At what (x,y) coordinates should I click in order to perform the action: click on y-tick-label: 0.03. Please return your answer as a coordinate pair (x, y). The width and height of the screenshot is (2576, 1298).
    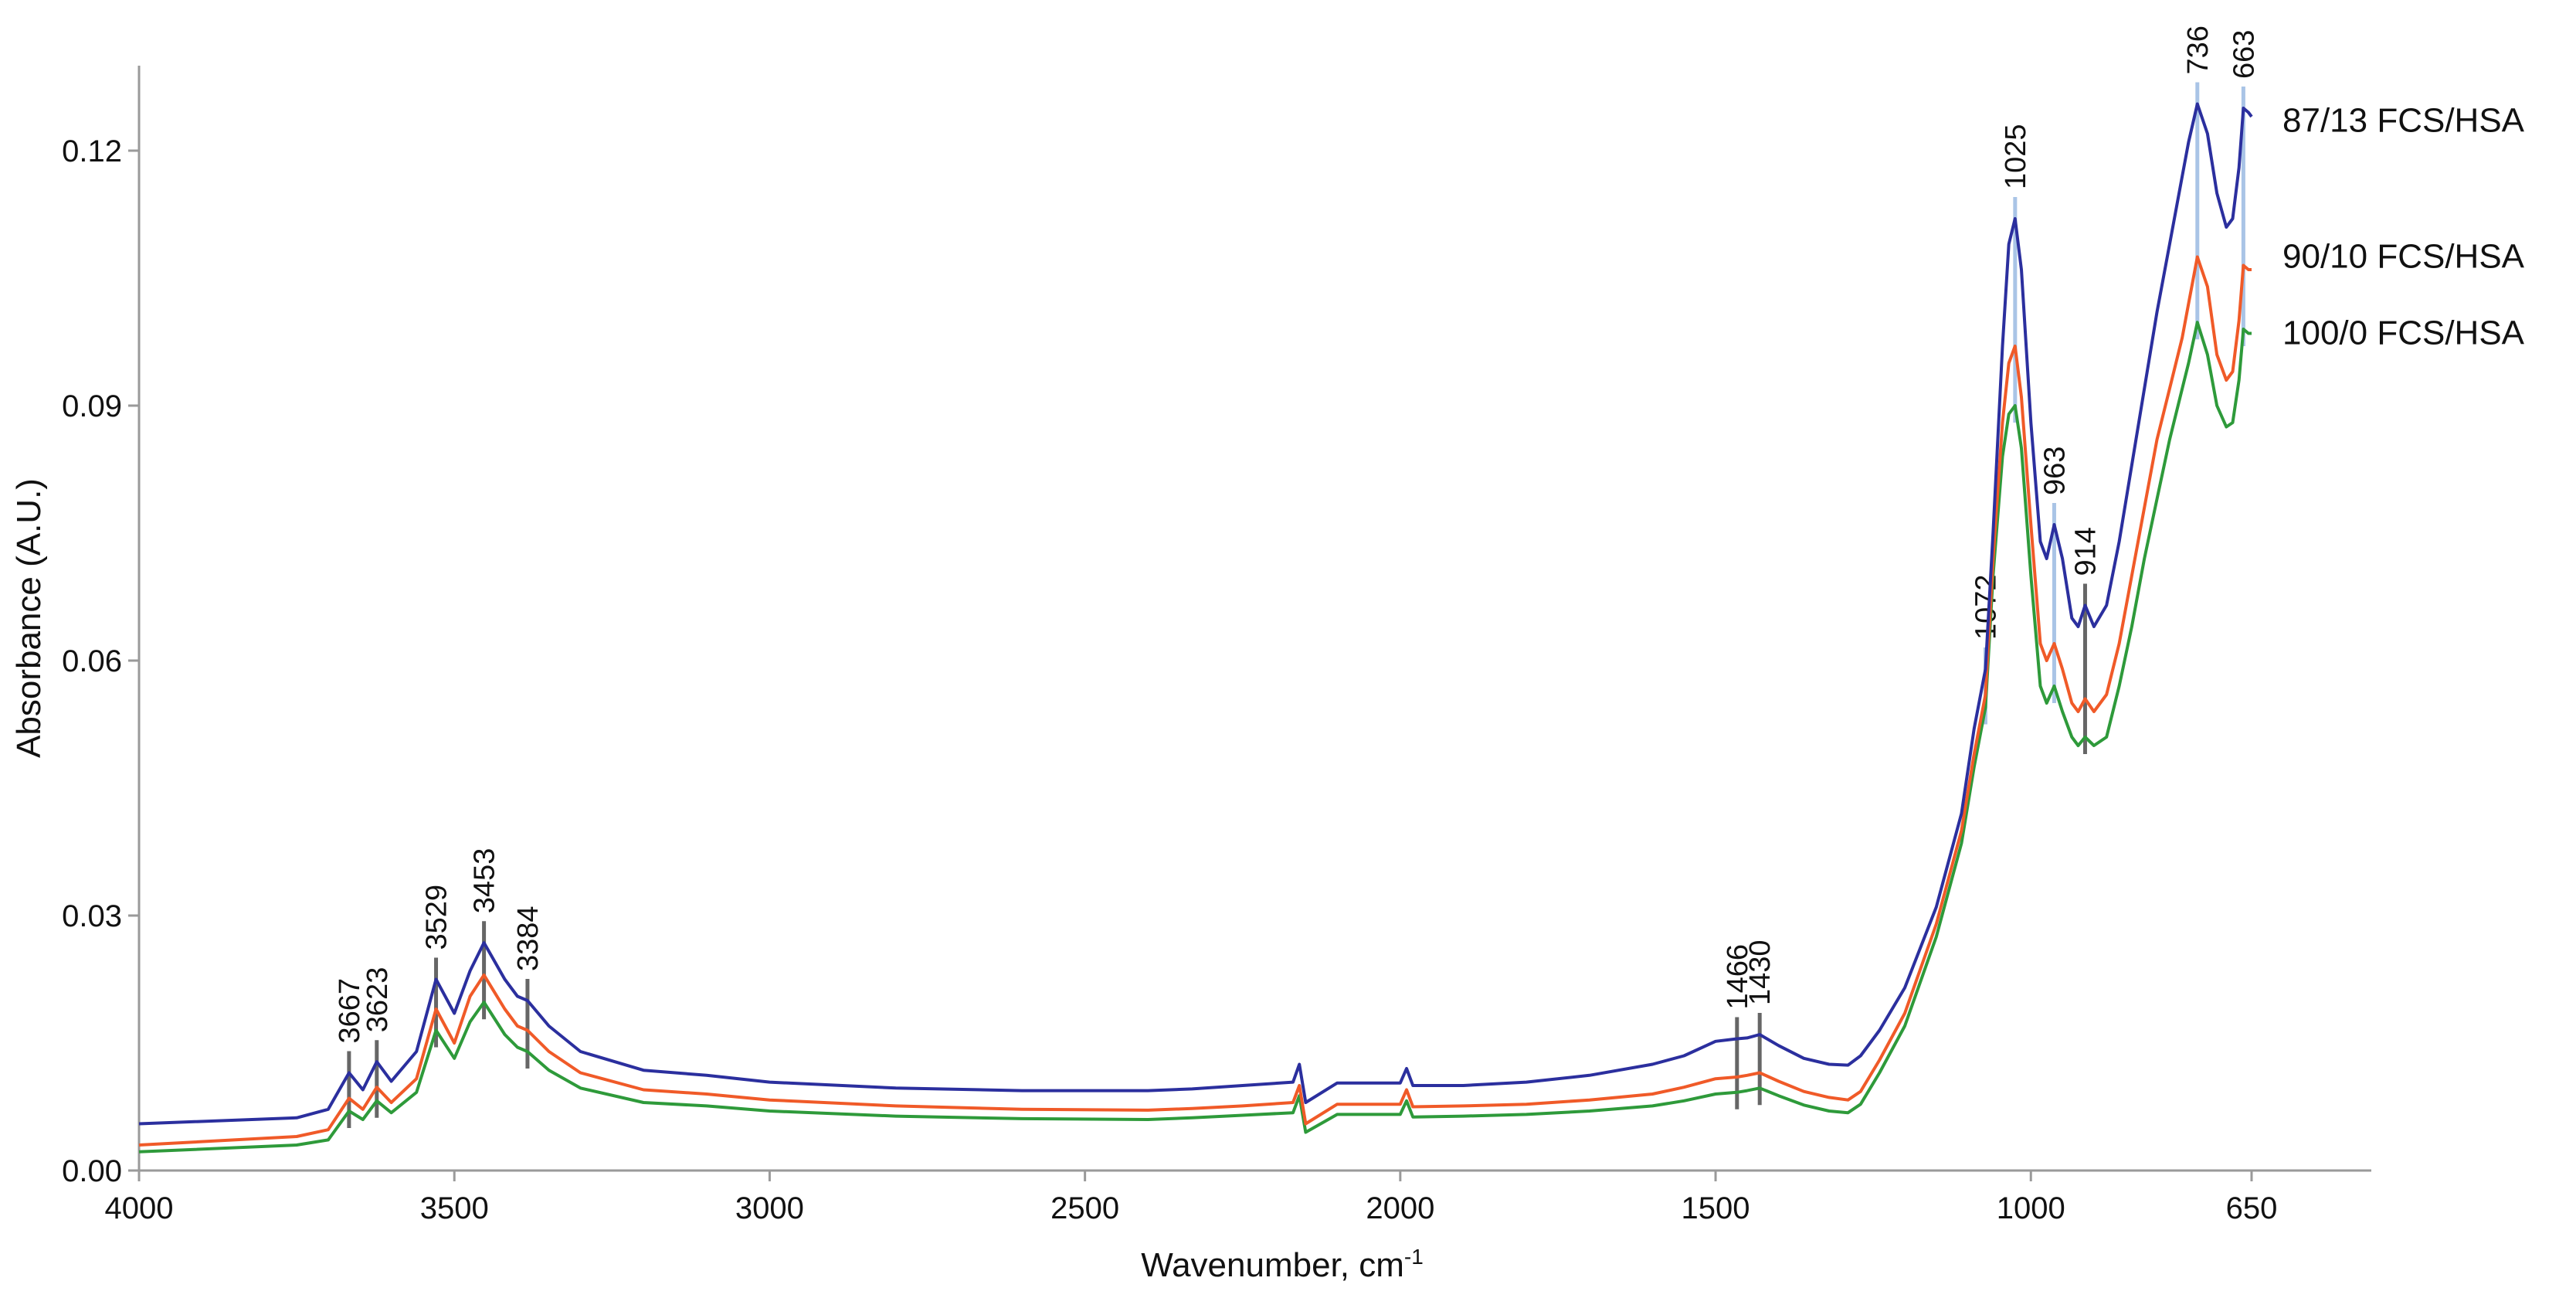
    Looking at the image, I should click on (92, 916).